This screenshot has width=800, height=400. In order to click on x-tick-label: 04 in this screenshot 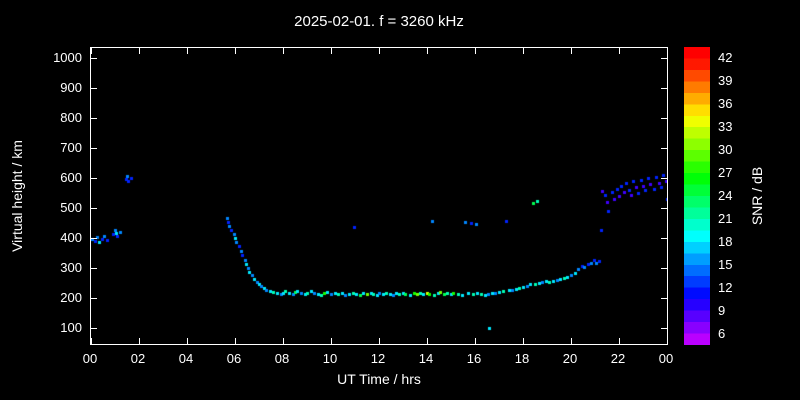, I will do `click(186, 358)`.